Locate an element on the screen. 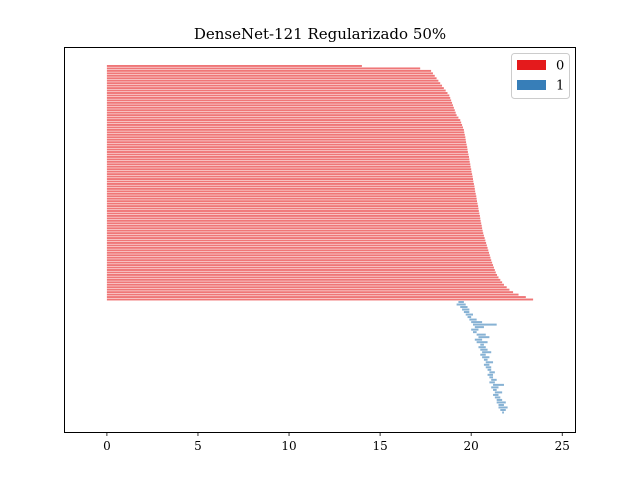  x-tick-label-5: 25 is located at coordinates (562, 446).